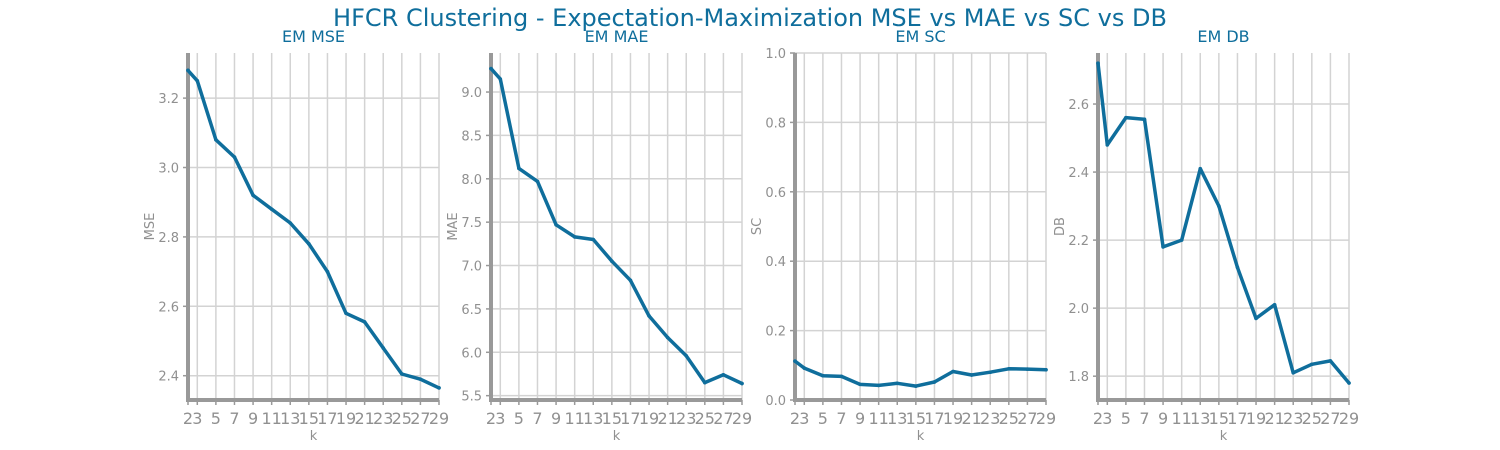  Describe the element at coordinates (471, 353) in the screenshot. I see `mae-y-tick-label-1: 6.0` at that location.